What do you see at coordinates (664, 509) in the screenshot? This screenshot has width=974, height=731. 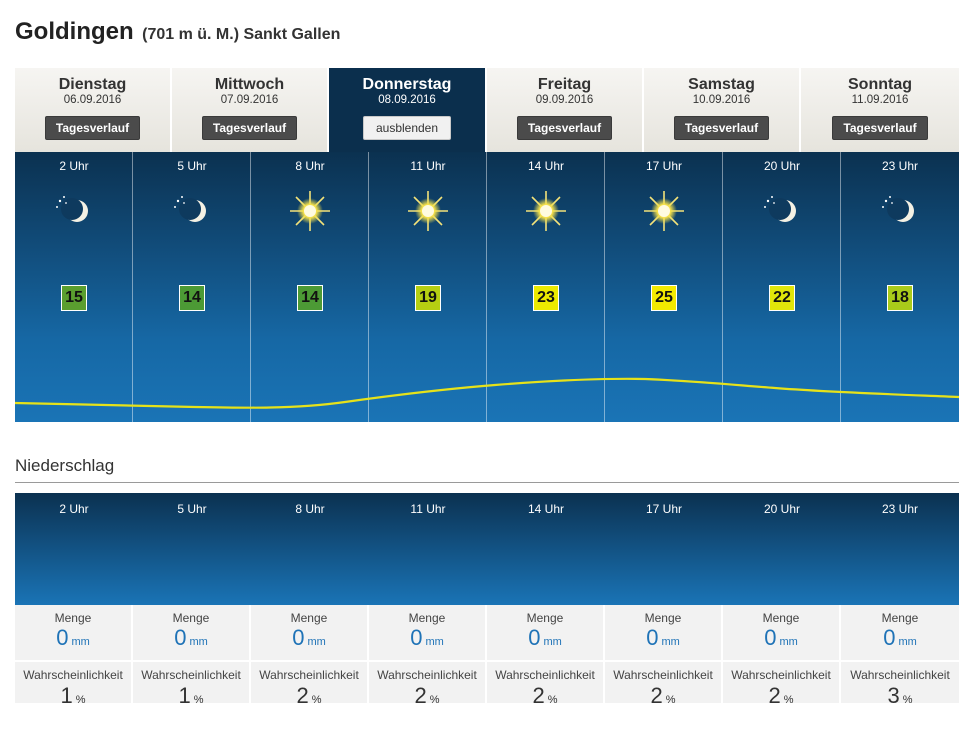 I see `hour-label: 17 Uhr` at bounding box center [664, 509].